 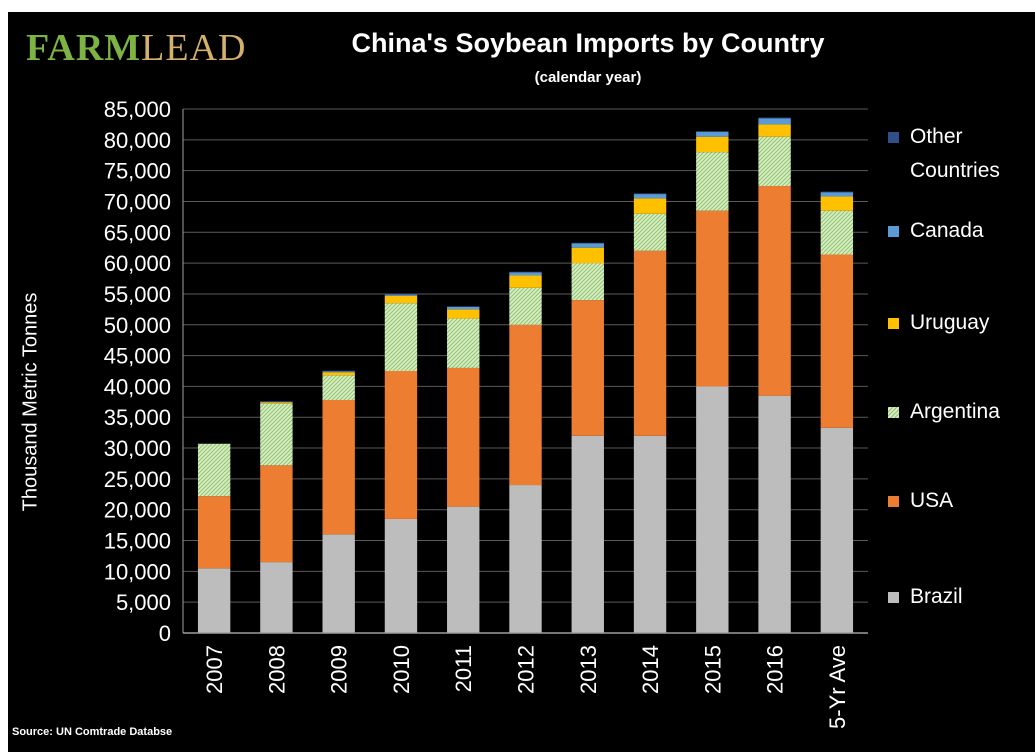 I want to click on bar-usa-2015, so click(x=712, y=298).